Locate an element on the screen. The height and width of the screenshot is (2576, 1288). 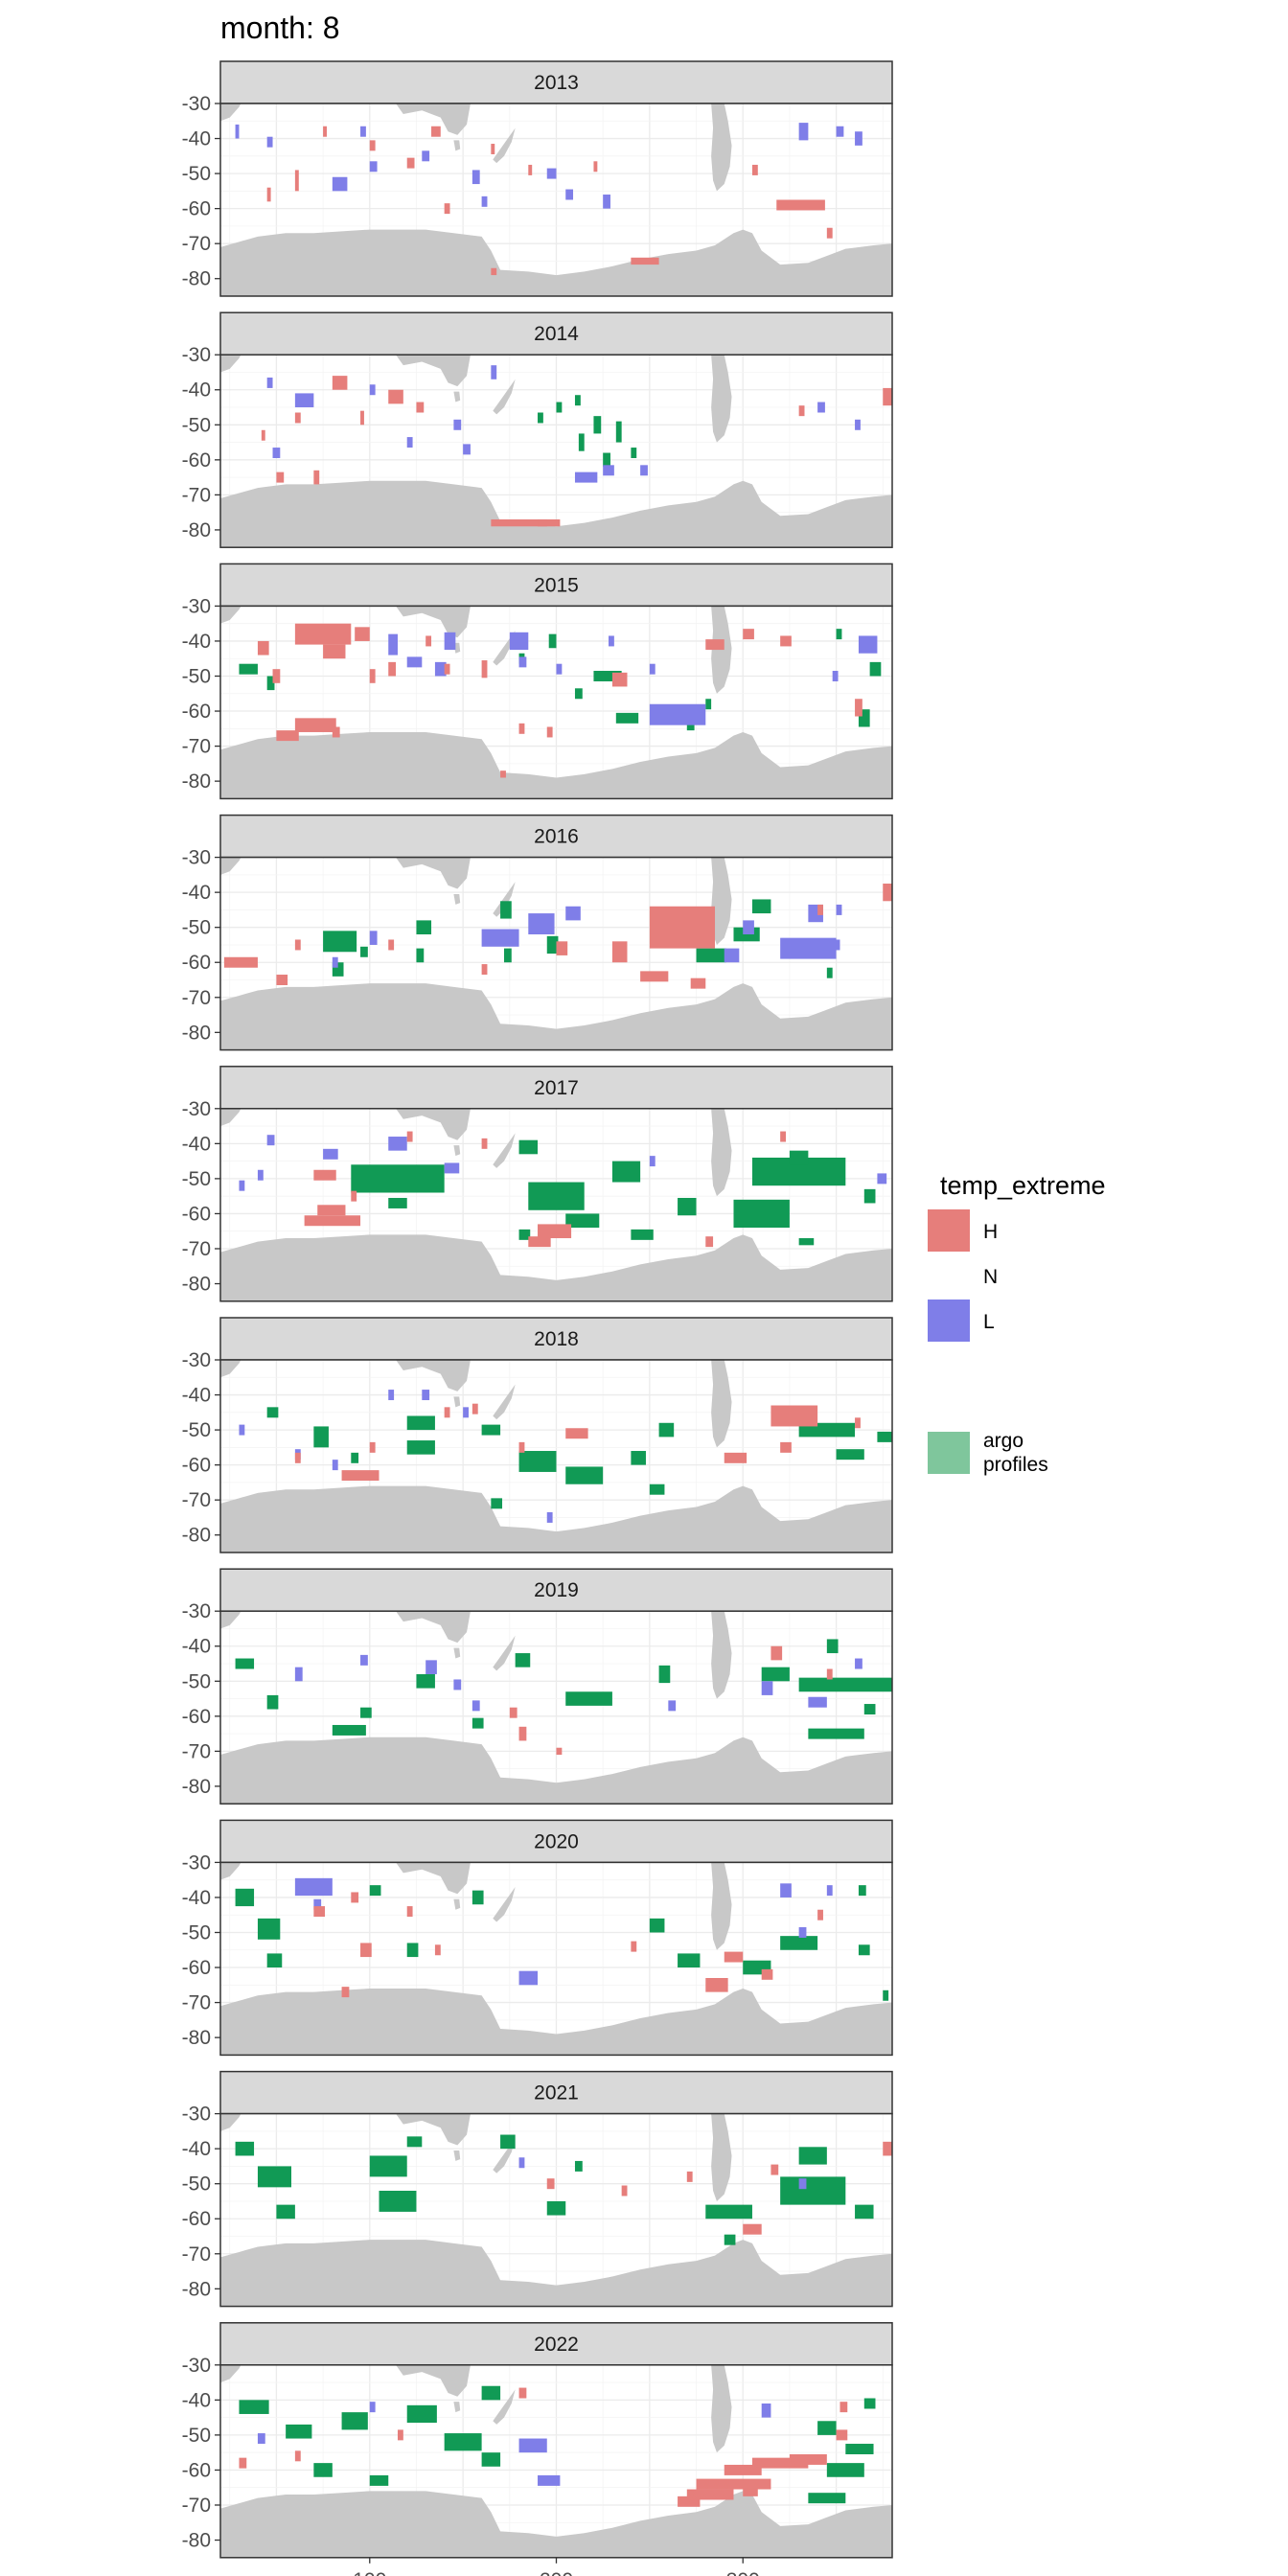
facet-strip-label: 2020 is located at coordinates (556, 1841).